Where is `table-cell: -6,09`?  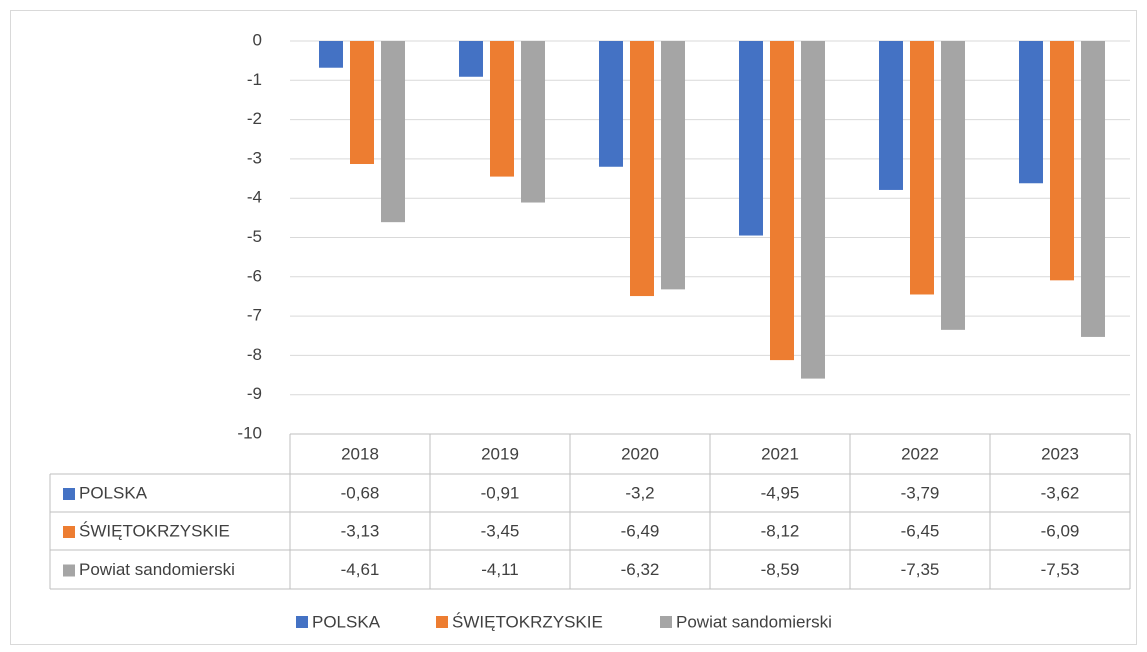
table-cell: -6,09 is located at coordinates (1060, 530).